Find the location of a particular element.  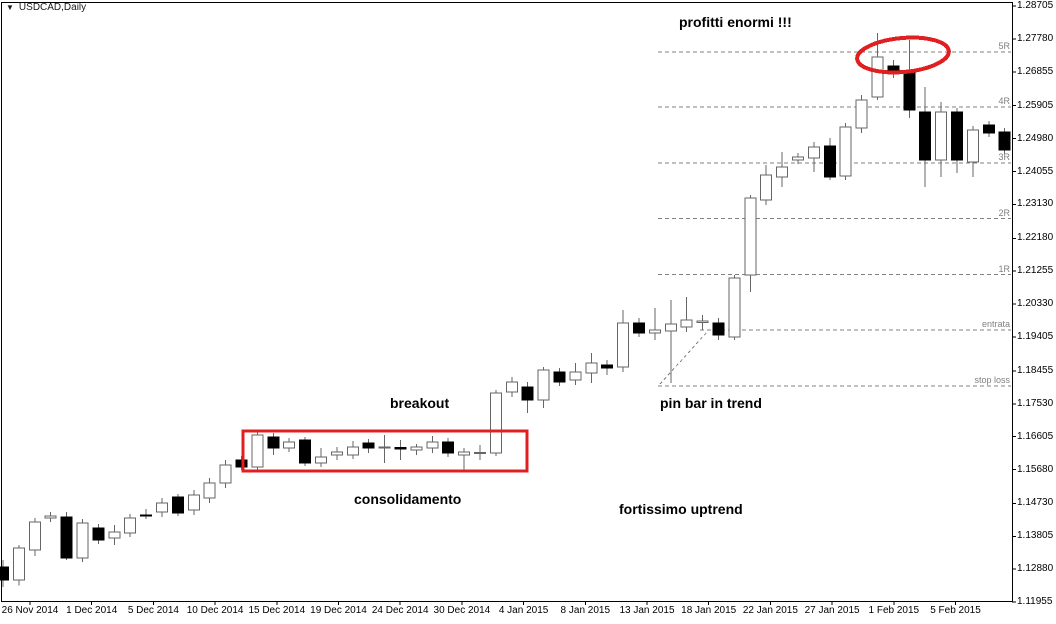

chart-title-bar: ▼ USDCAD,Daily is located at coordinates (46, 7).